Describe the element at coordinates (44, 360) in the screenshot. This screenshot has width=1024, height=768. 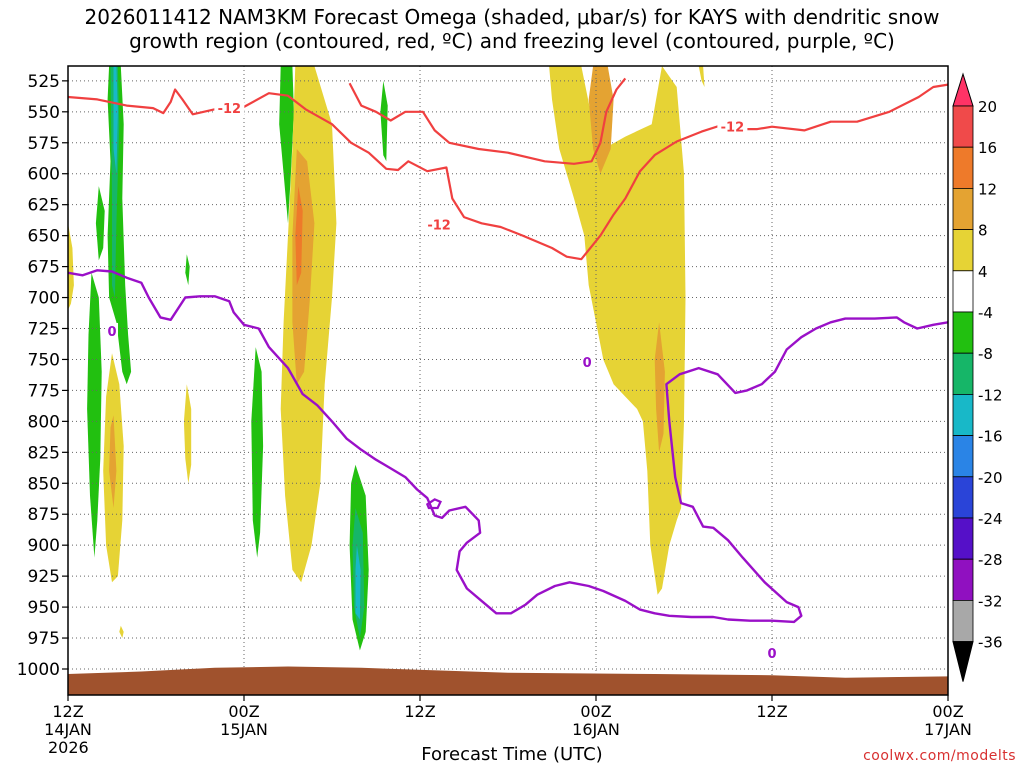
I see `y-tick-label: 750` at that location.